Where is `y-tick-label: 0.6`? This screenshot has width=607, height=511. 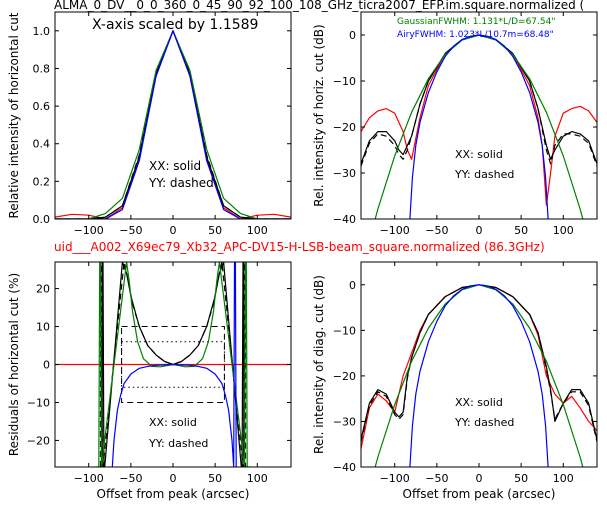
y-tick-label: 0.6 is located at coordinates (42, 106).